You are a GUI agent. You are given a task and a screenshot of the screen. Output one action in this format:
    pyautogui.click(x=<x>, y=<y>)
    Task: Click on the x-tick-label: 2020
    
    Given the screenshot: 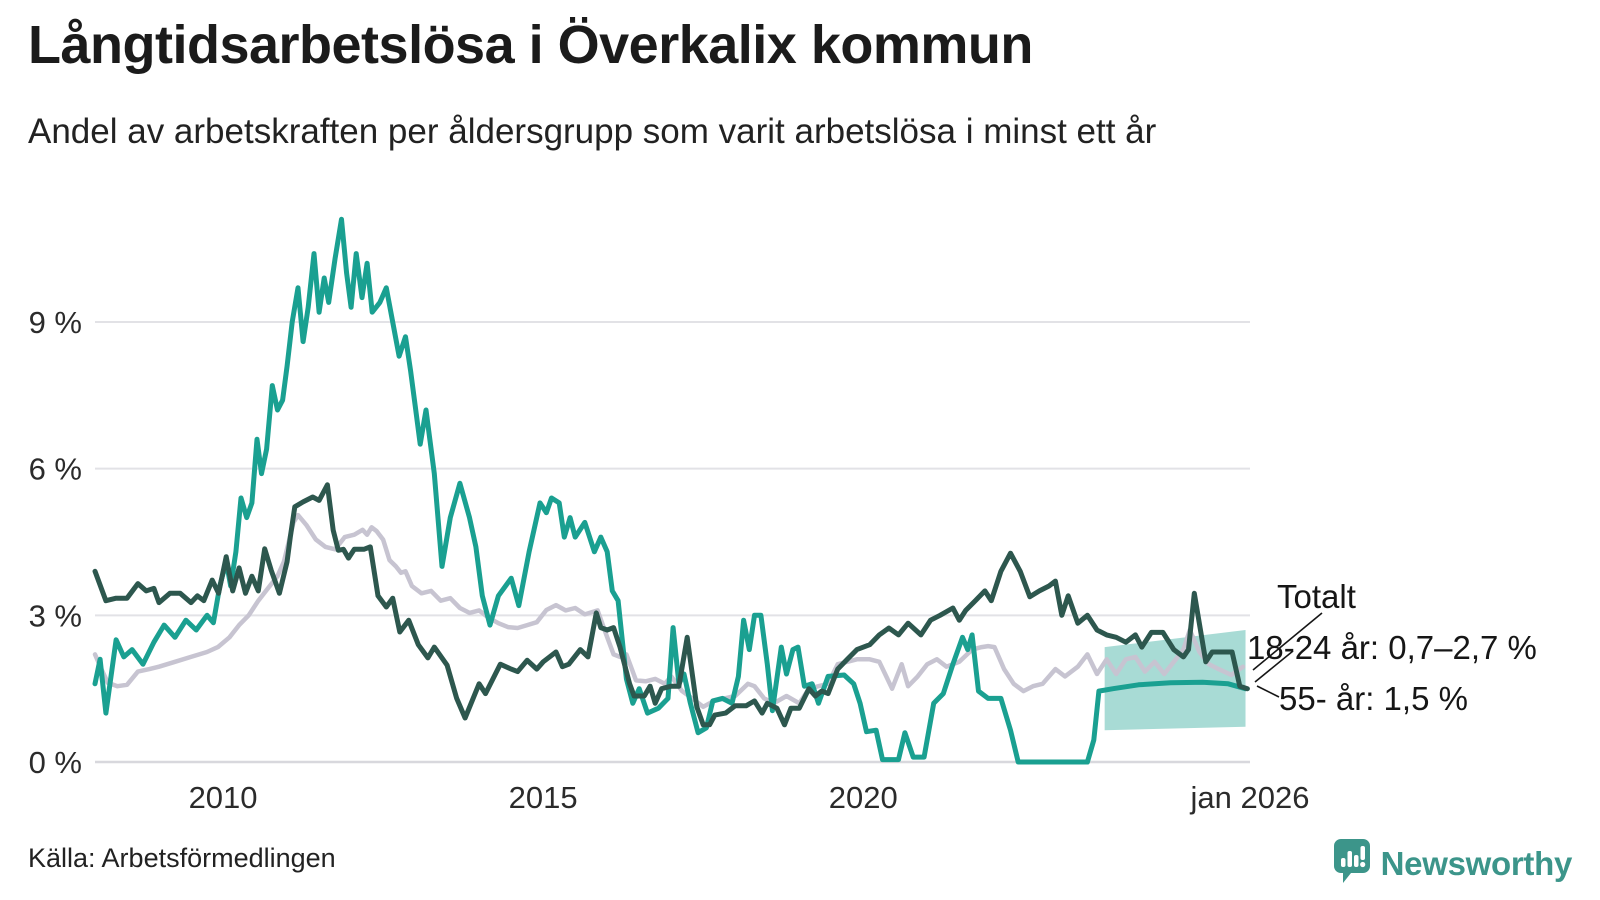 What is the action you would take?
    pyautogui.click(x=863, y=797)
    